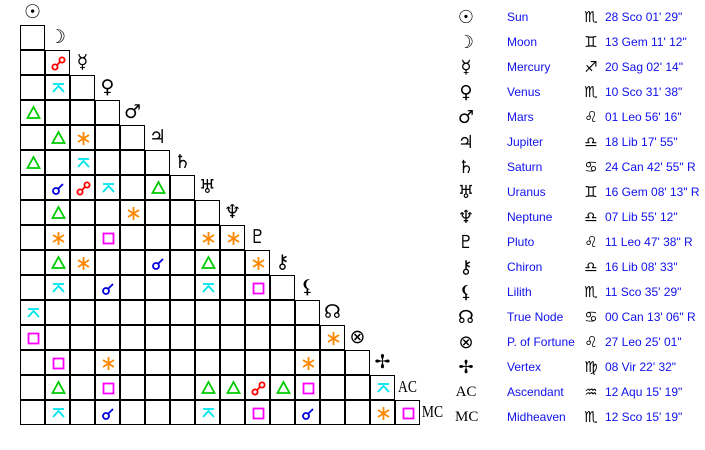  I want to click on list-item: AC Ascendant ♒ 12 Aqu 15' 19", so click(580, 392).